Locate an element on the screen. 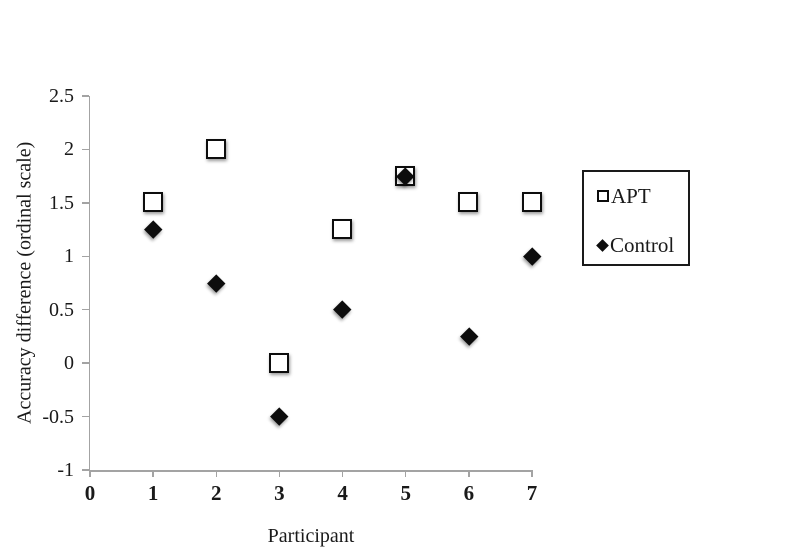  apt-marker-p7 is located at coordinates (531, 202).